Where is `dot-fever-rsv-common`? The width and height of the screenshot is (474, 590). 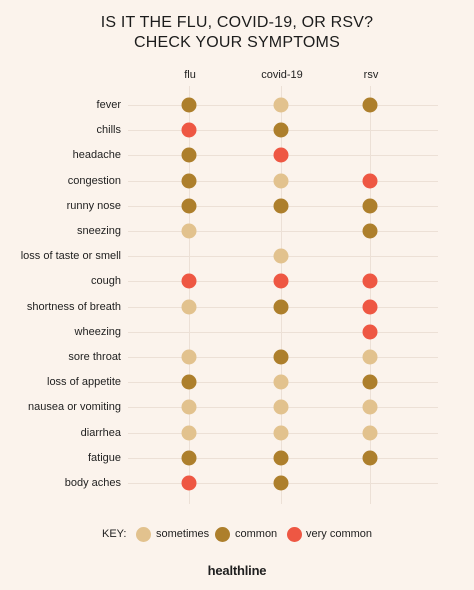 dot-fever-rsv-common is located at coordinates (370, 105).